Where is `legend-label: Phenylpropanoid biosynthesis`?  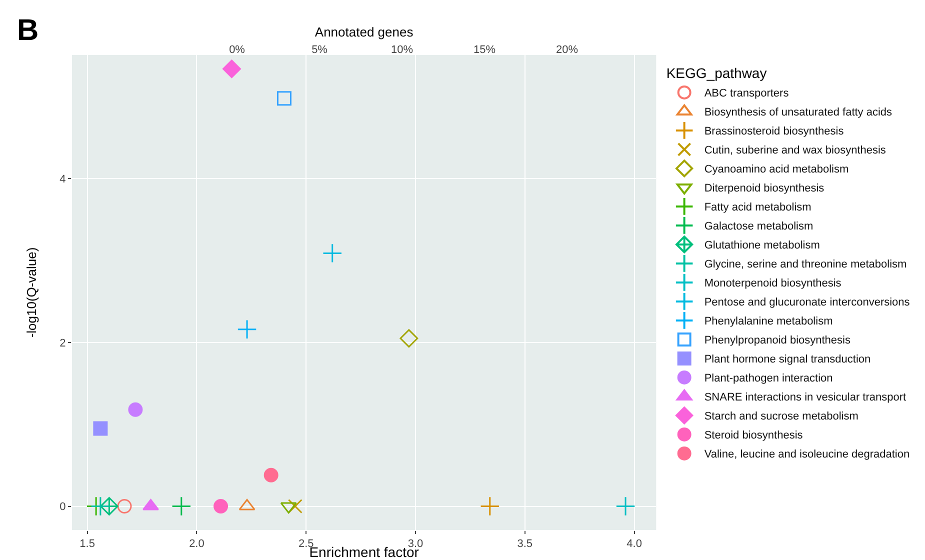
legend-label: Phenylpropanoid biosynthesis is located at coordinates (777, 340).